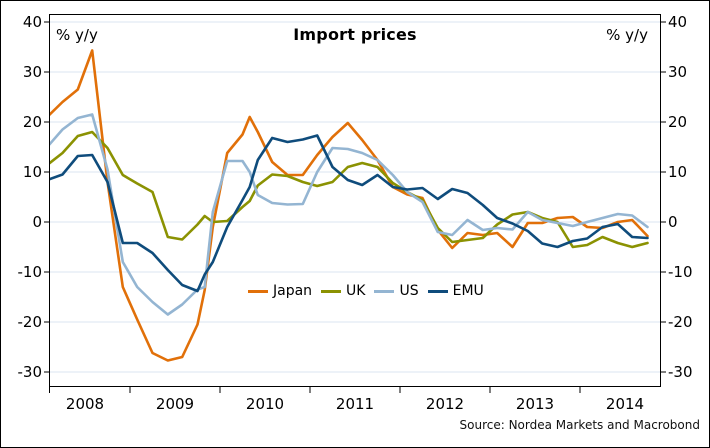 This screenshot has height=448, width=710. I want to click on x-tick-label-2009: 2009, so click(175, 404).